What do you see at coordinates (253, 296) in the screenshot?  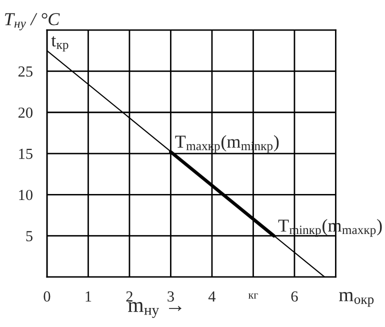 I see `x-tick-label: кг` at bounding box center [253, 296].